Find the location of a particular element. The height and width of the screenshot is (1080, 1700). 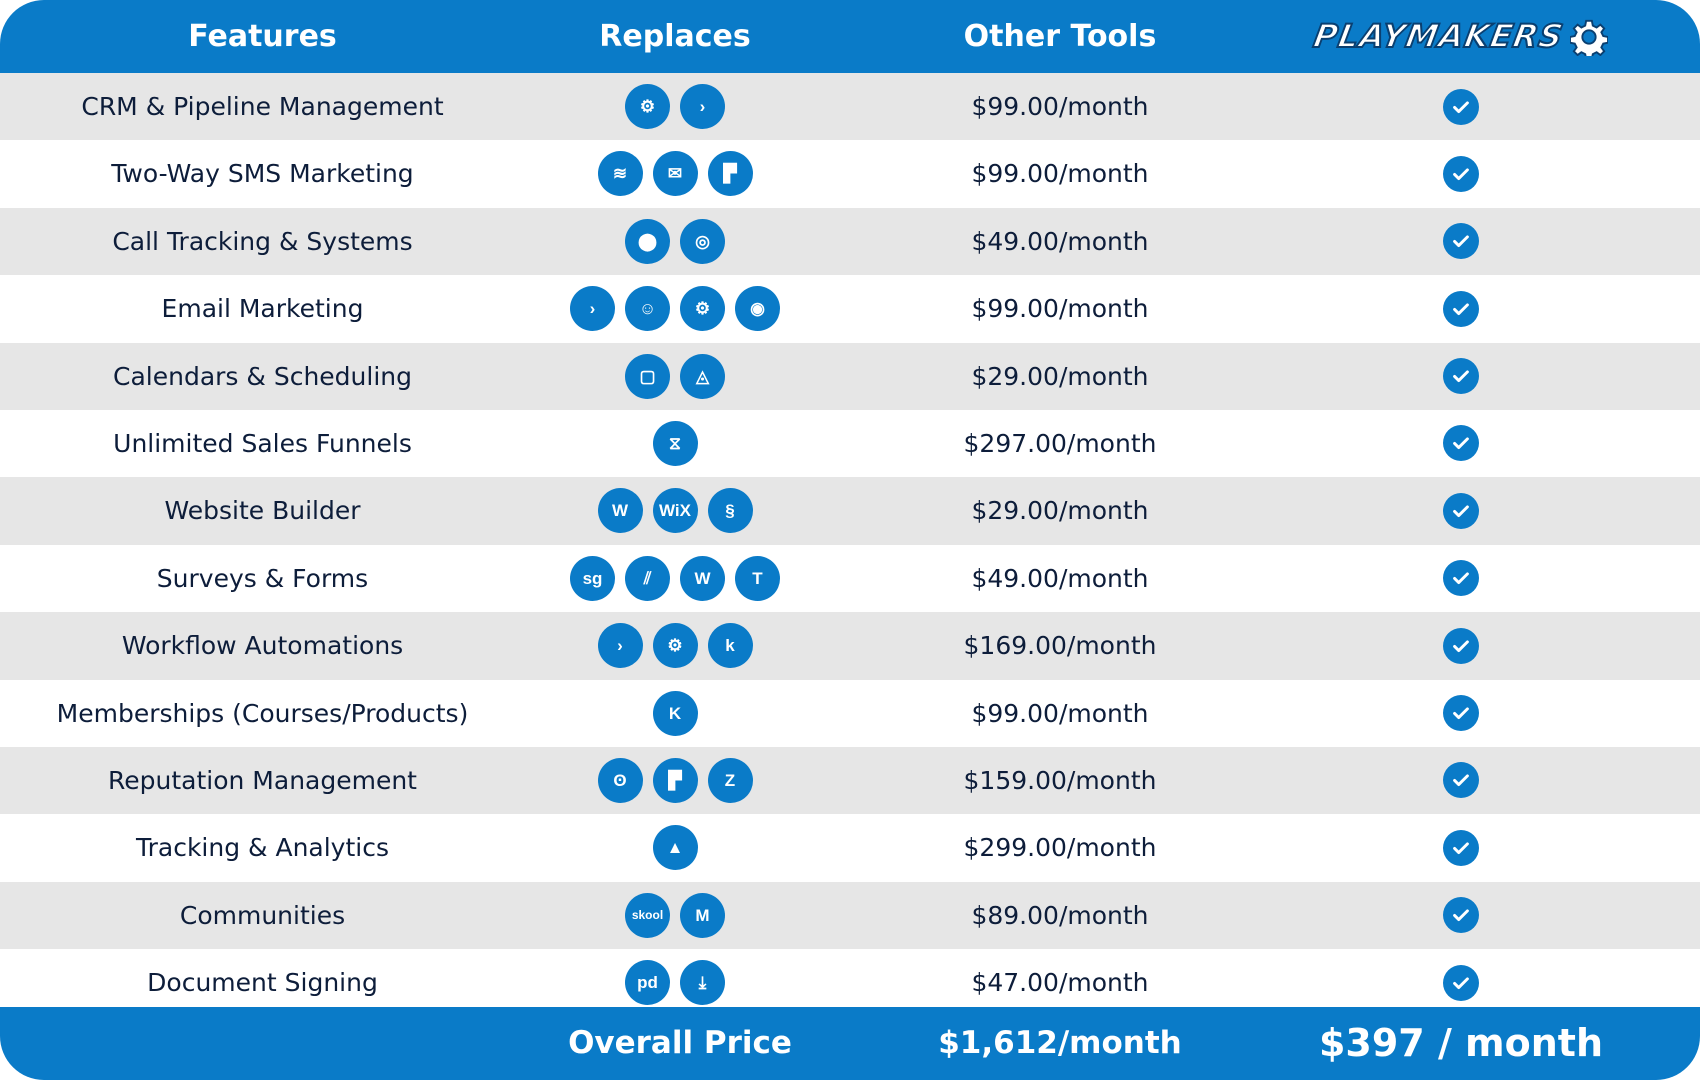

gear-icon is located at coordinates (1588, 37).